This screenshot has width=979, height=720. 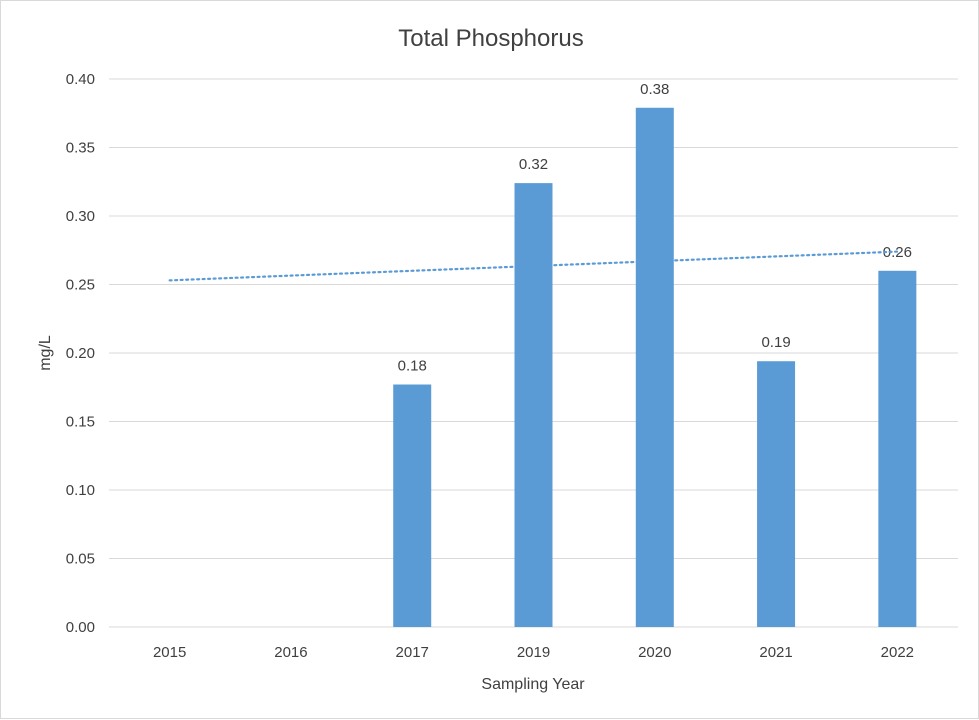 What do you see at coordinates (775, 652) in the screenshot?
I see `x-tick-label: 2021` at bounding box center [775, 652].